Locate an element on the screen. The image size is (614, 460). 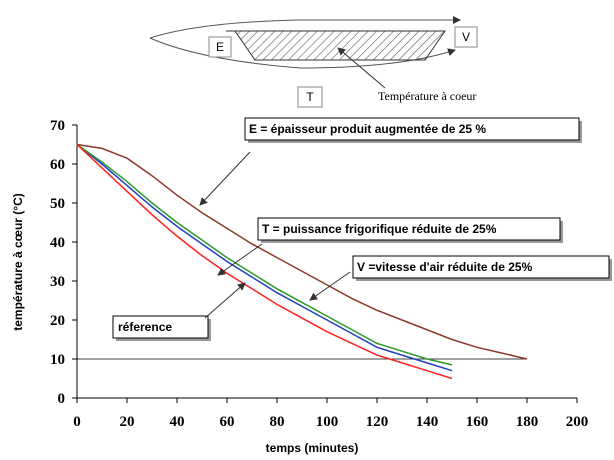
box-t is located at coordinates (310, 97).